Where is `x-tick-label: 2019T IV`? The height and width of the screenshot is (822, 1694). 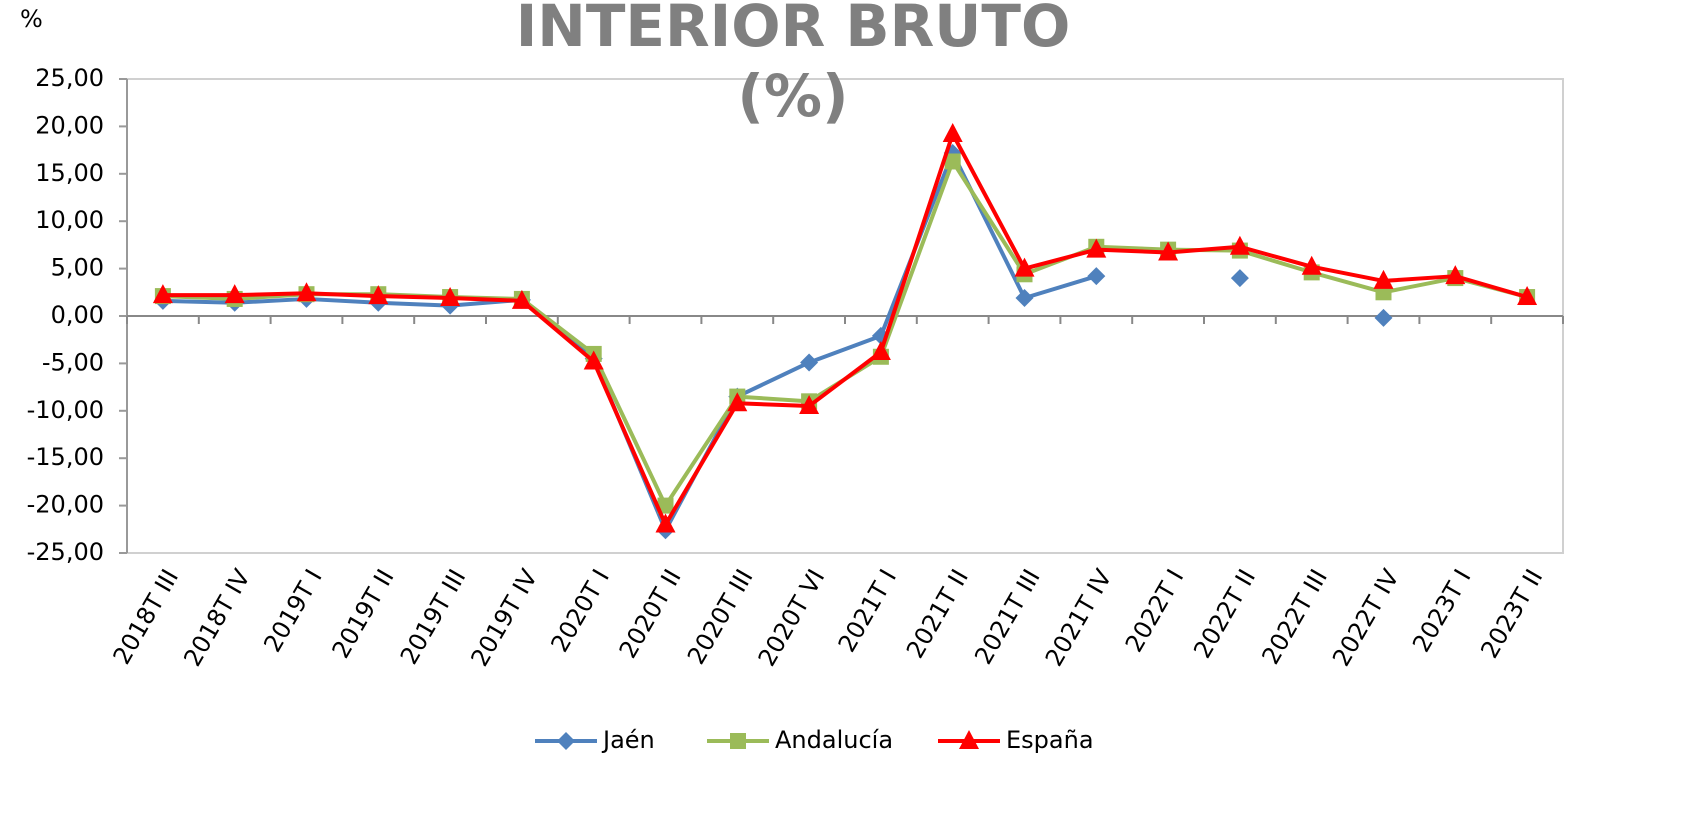
x-tick-label: 2019T IV is located at coordinates (504, 617).